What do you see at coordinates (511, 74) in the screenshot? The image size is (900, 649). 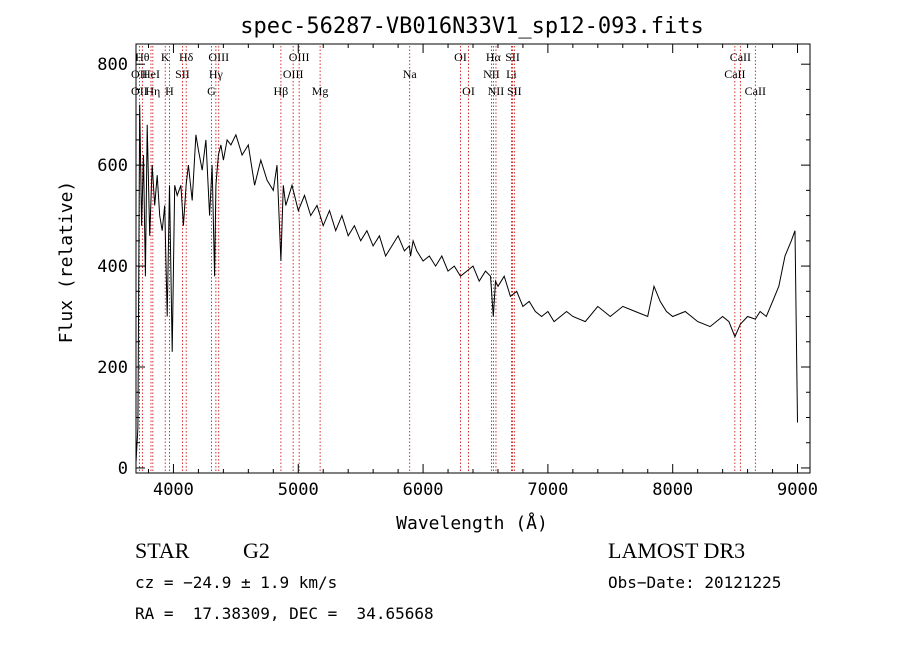 I see `line-marker-label: Li` at bounding box center [511, 74].